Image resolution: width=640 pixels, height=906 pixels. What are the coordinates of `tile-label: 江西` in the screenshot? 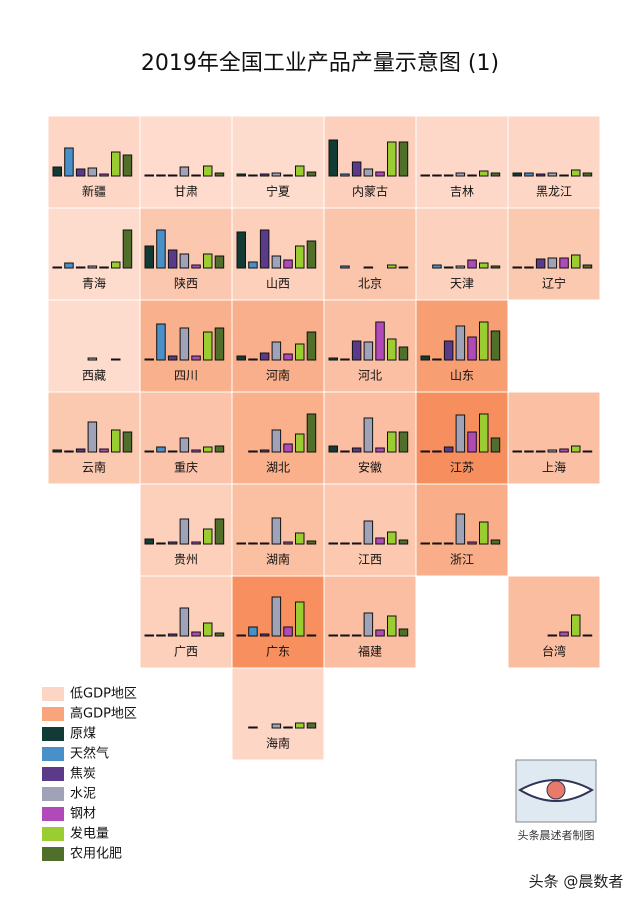 It's located at (370, 560).